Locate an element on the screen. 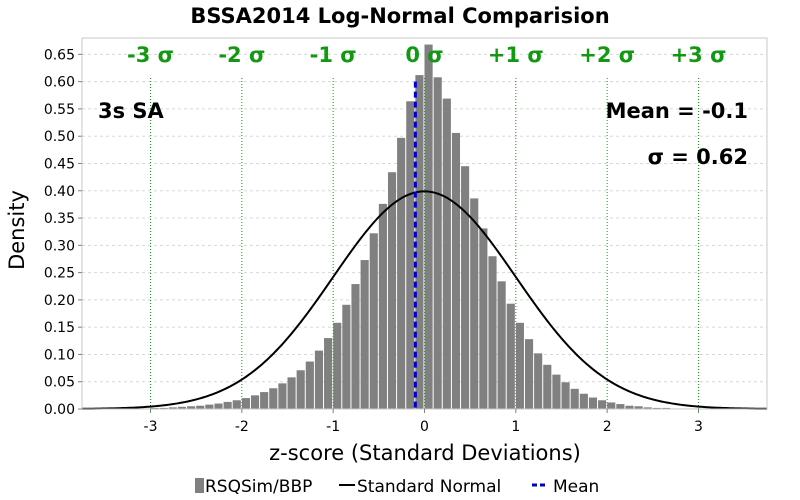 Image resolution: width=800 pixels, height=500 pixels. period-annotation: 3s SA is located at coordinates (131, 111).